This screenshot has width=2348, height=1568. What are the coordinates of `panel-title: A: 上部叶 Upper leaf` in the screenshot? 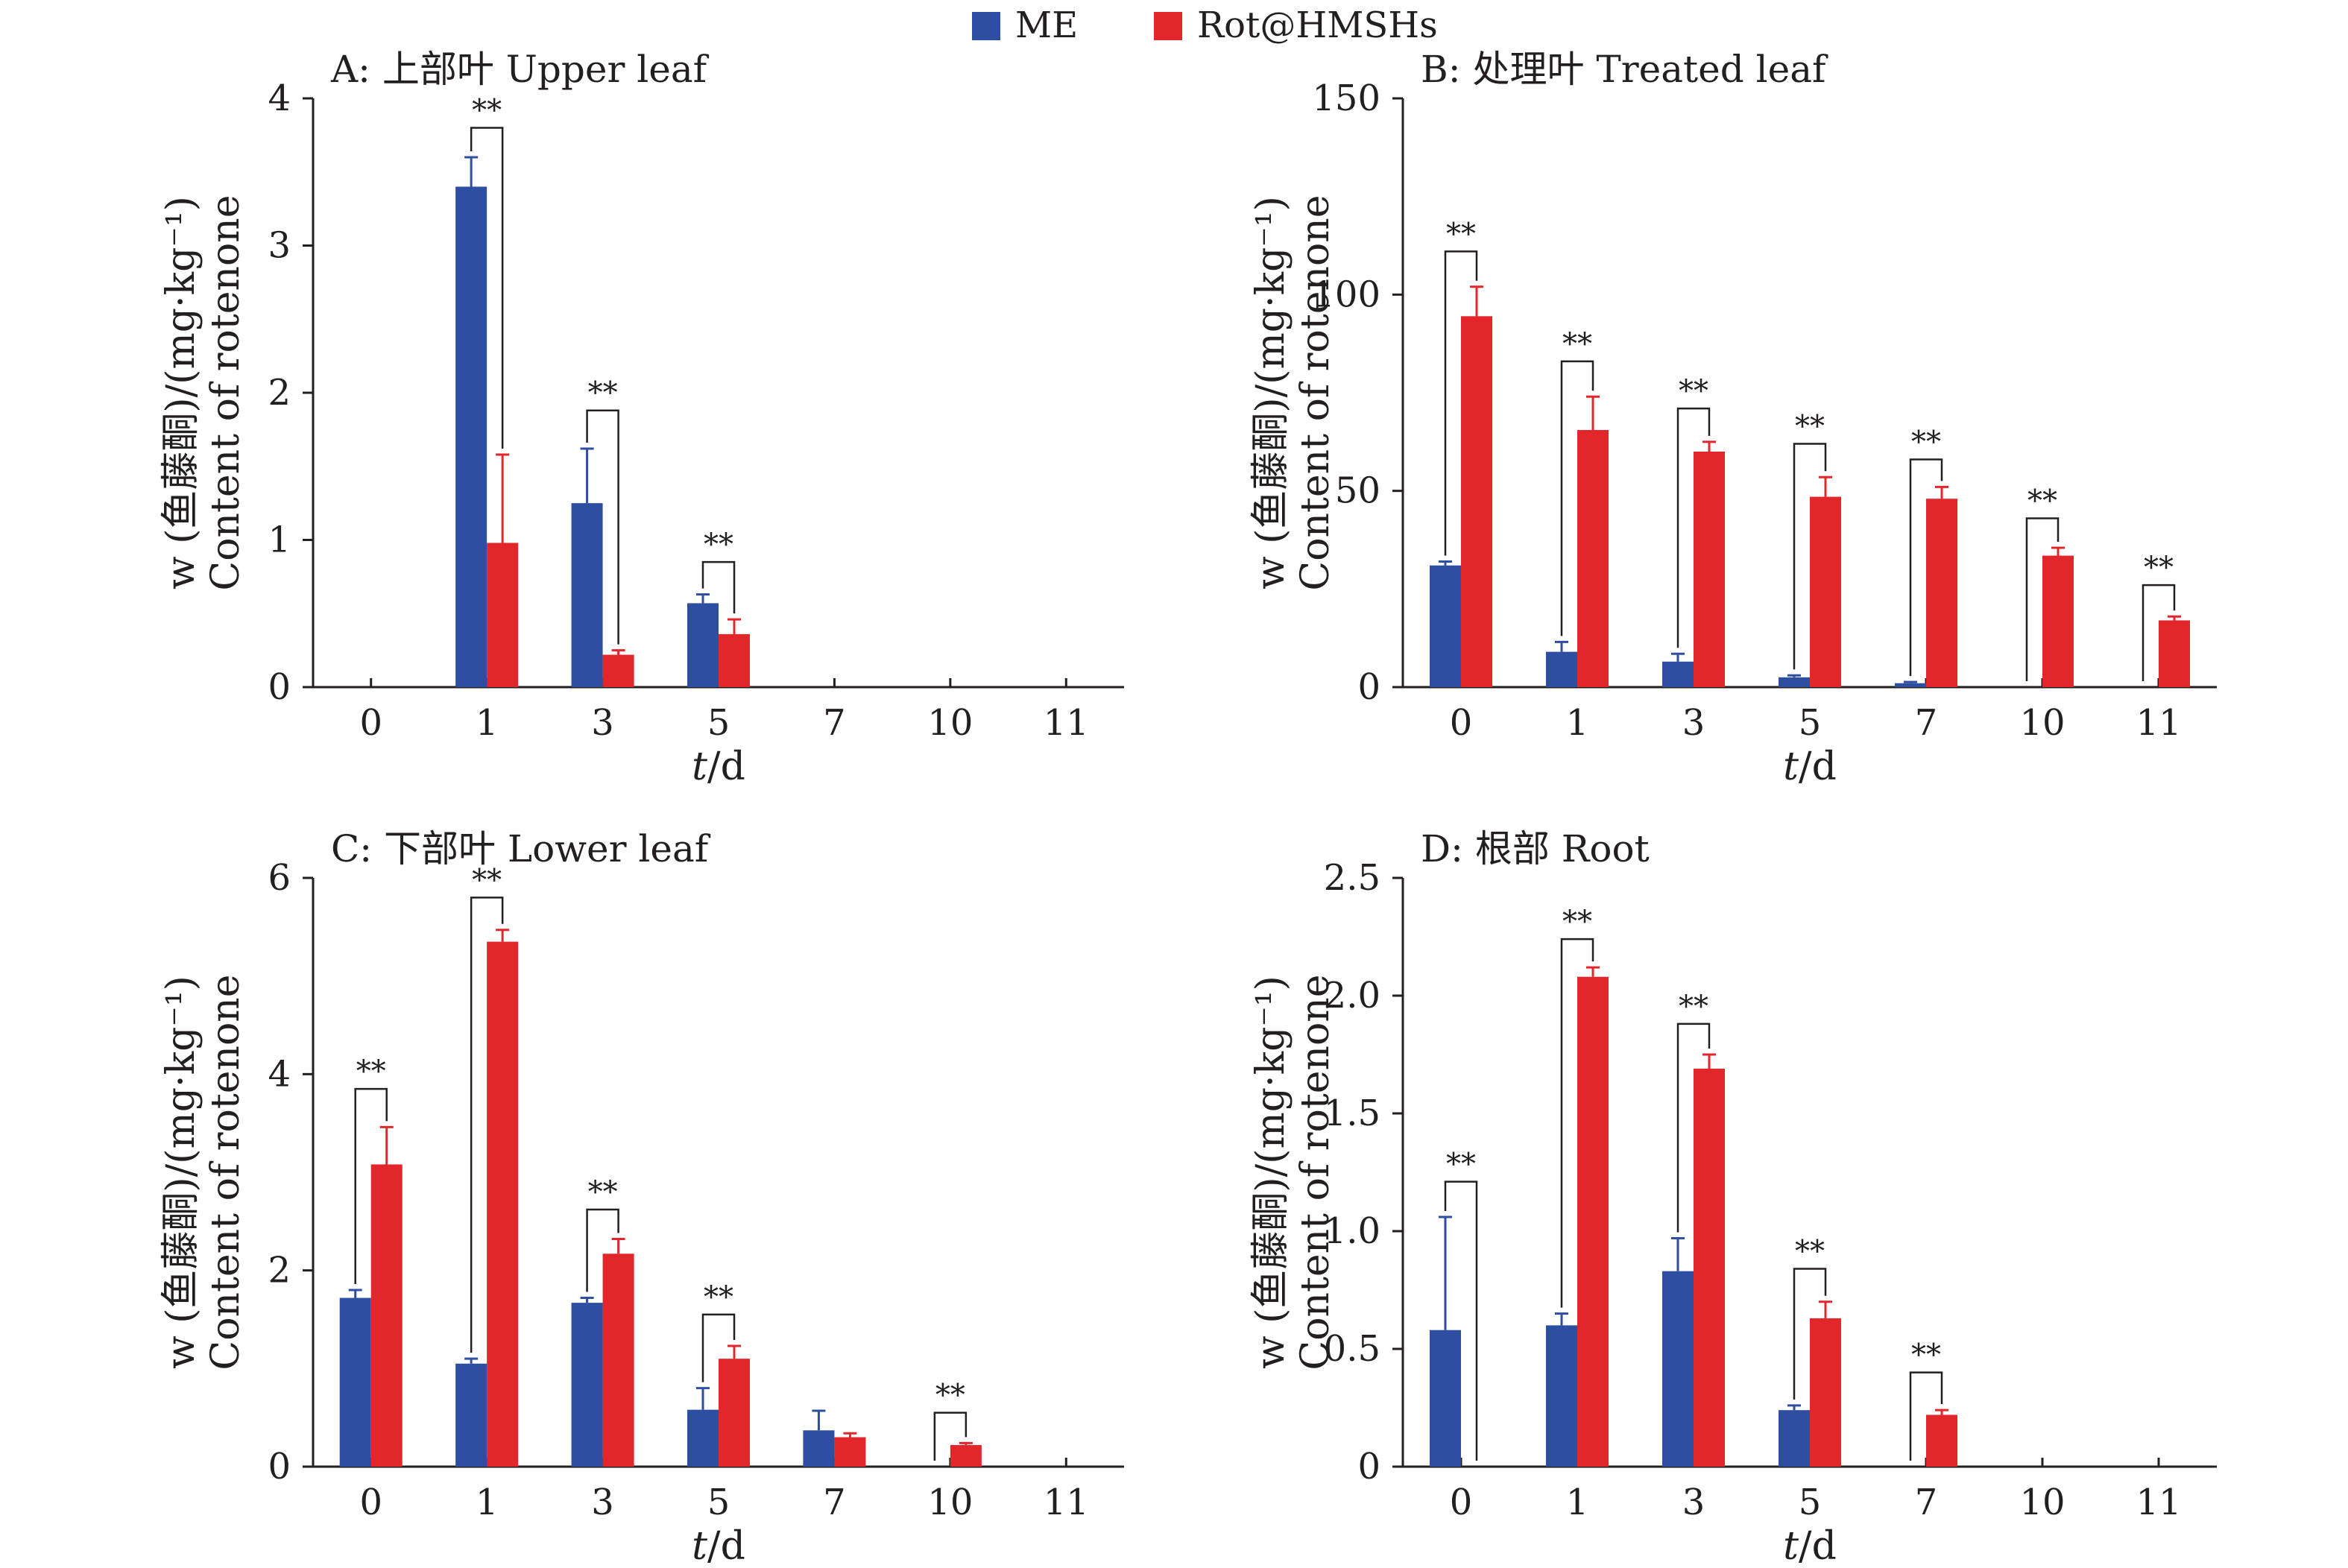 It's located at (520, 69).